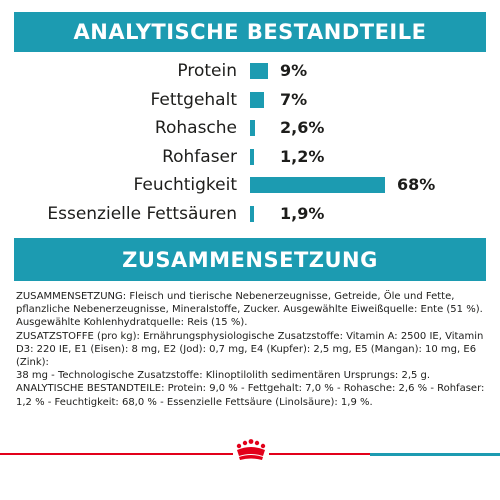  I want to click on section-header-composition: ZUSAMMENSETZUNG, so click(250, 259).